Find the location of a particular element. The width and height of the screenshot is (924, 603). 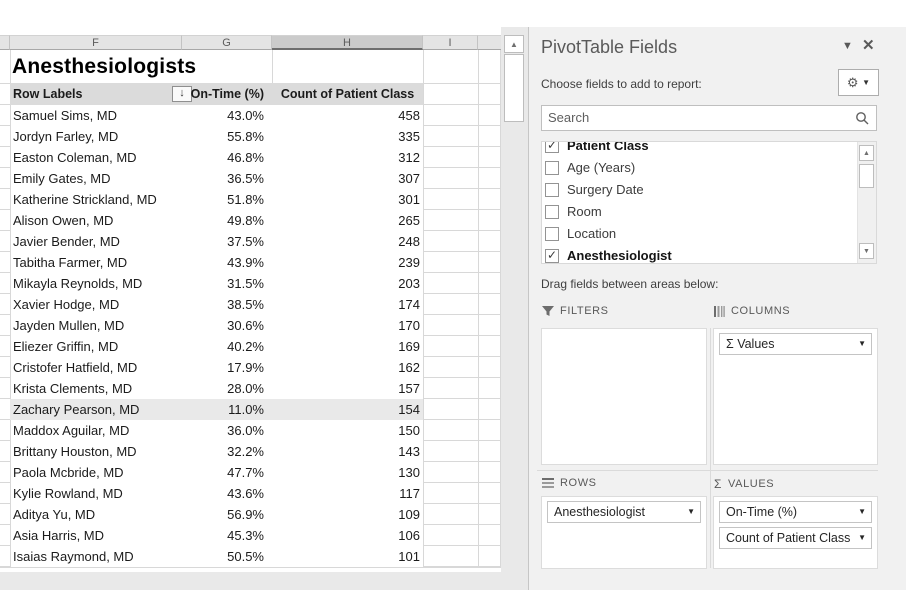

on-time-cell: 49.8% is located at coordinates (245, 220).